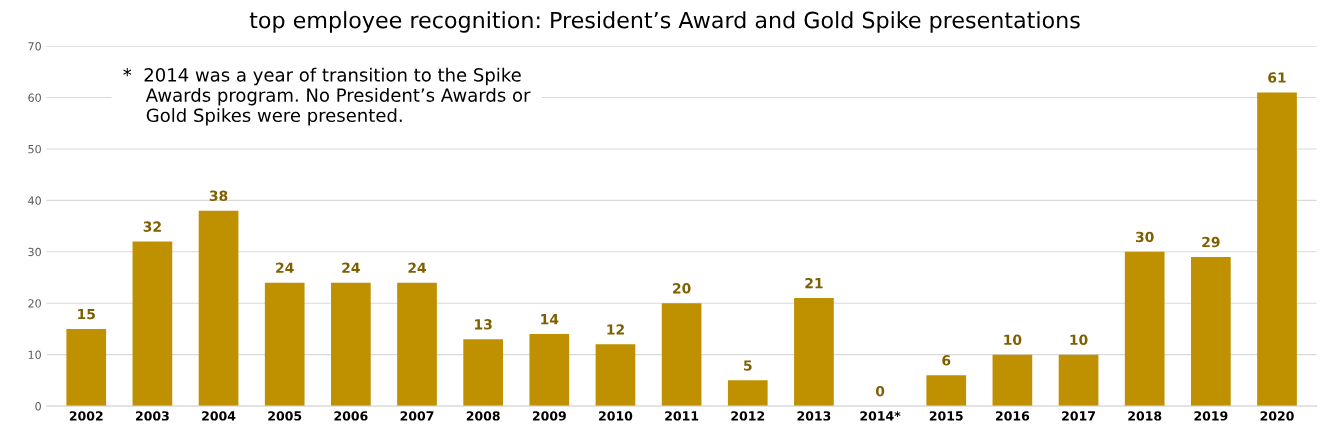 Image resolution: width=1330 pixels, height=439 pixels. What do you see at coordinates (34, 46) in the screenshot?
I see `y-tick-label: 70` at bounding box center [34, 46].